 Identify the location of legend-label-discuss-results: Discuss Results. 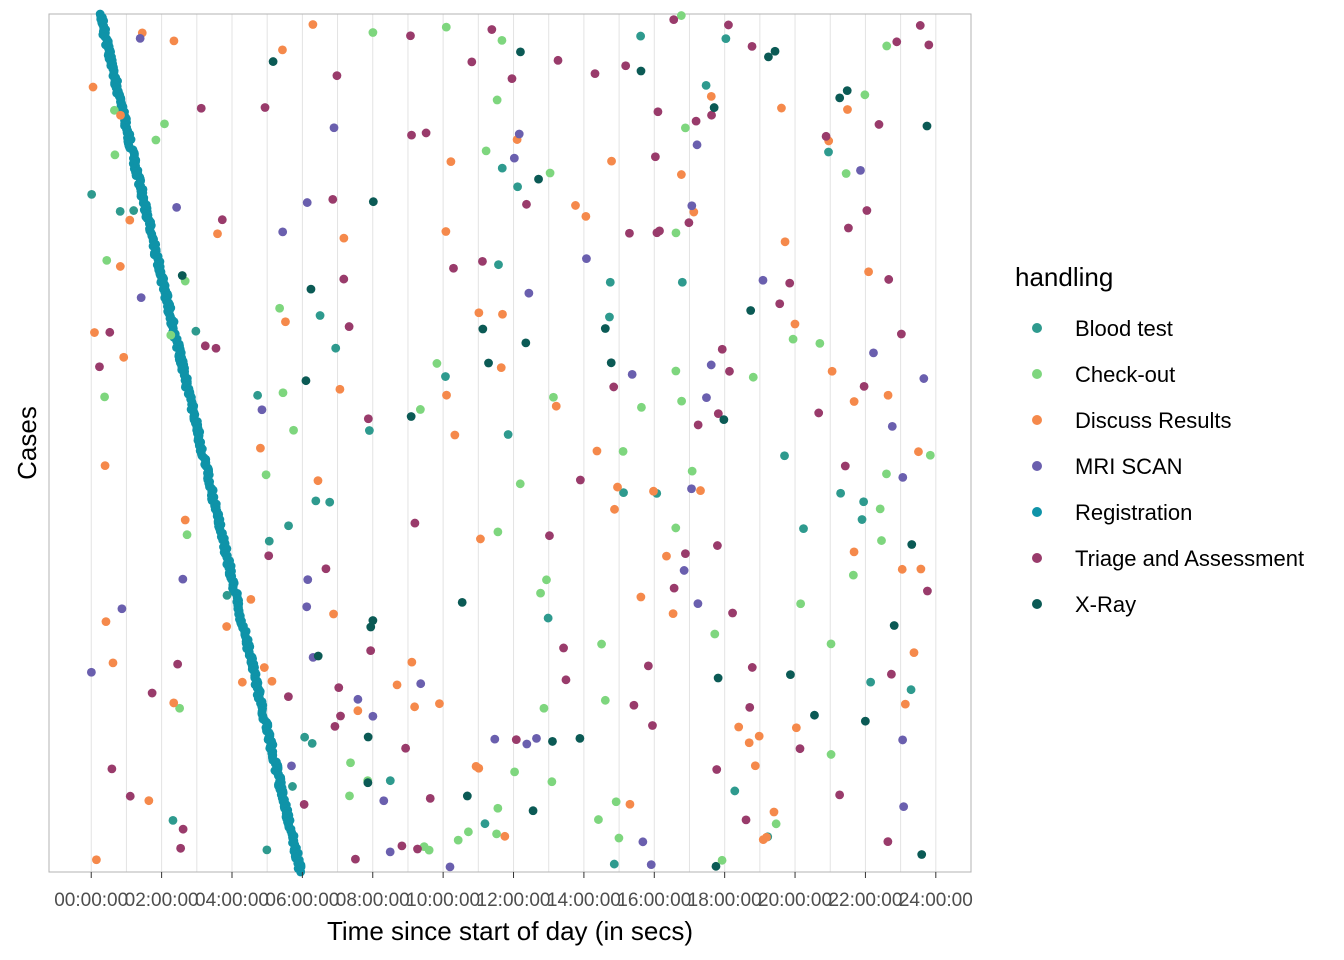
(1153, 420).